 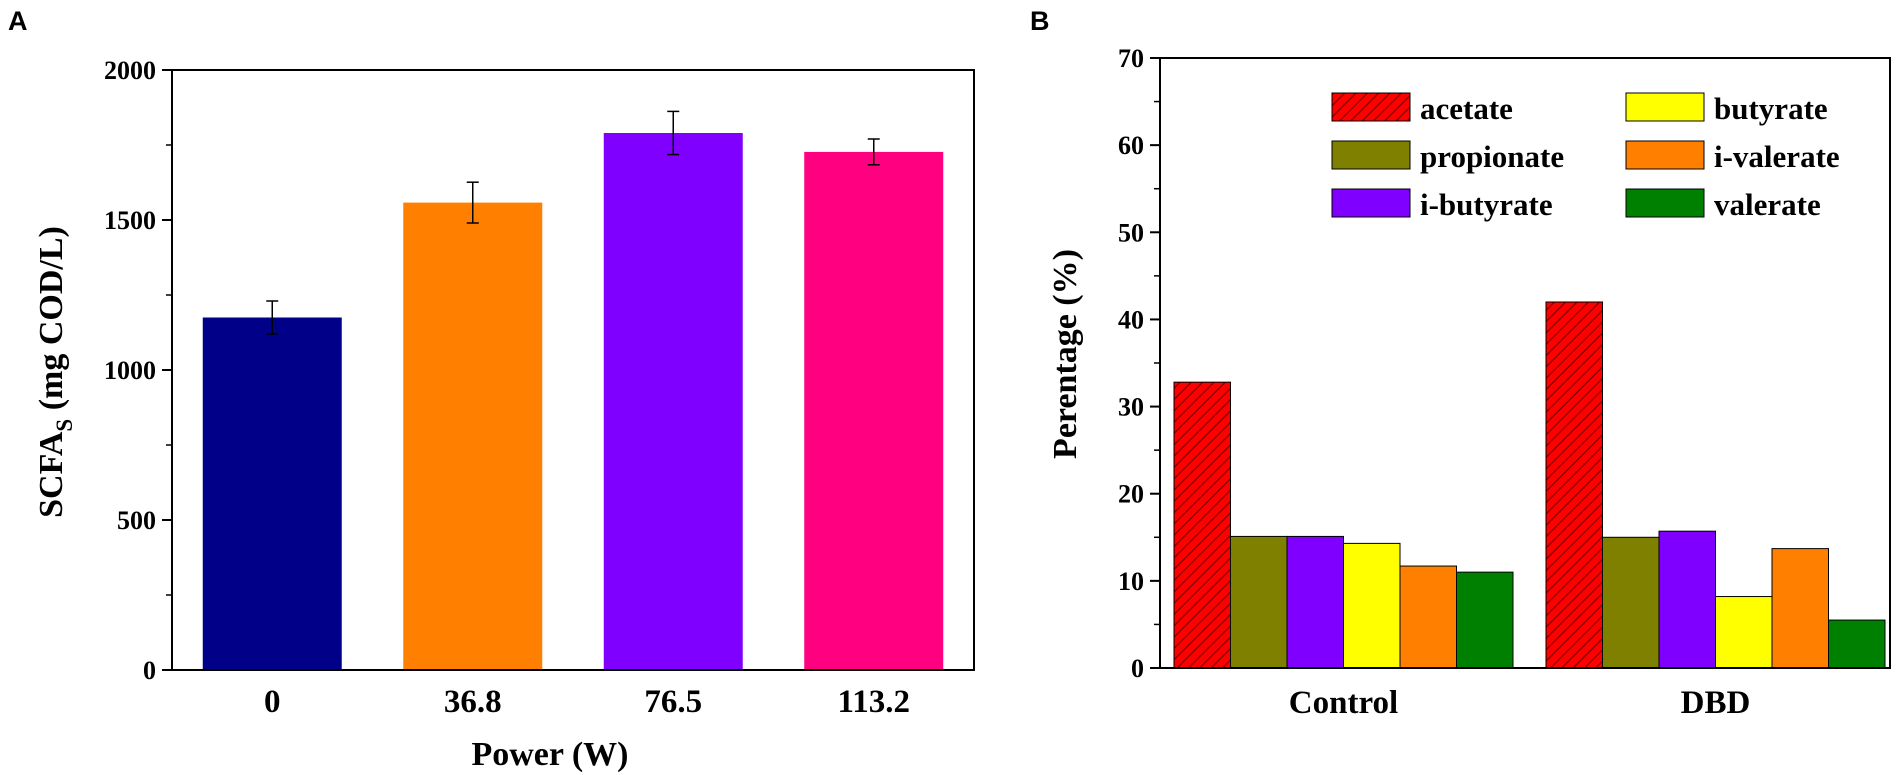 What do you see at coordinates (1574, 485) in the screenshot?
I see `bar-dbd-acetate` at bounding box center [1574, 485].